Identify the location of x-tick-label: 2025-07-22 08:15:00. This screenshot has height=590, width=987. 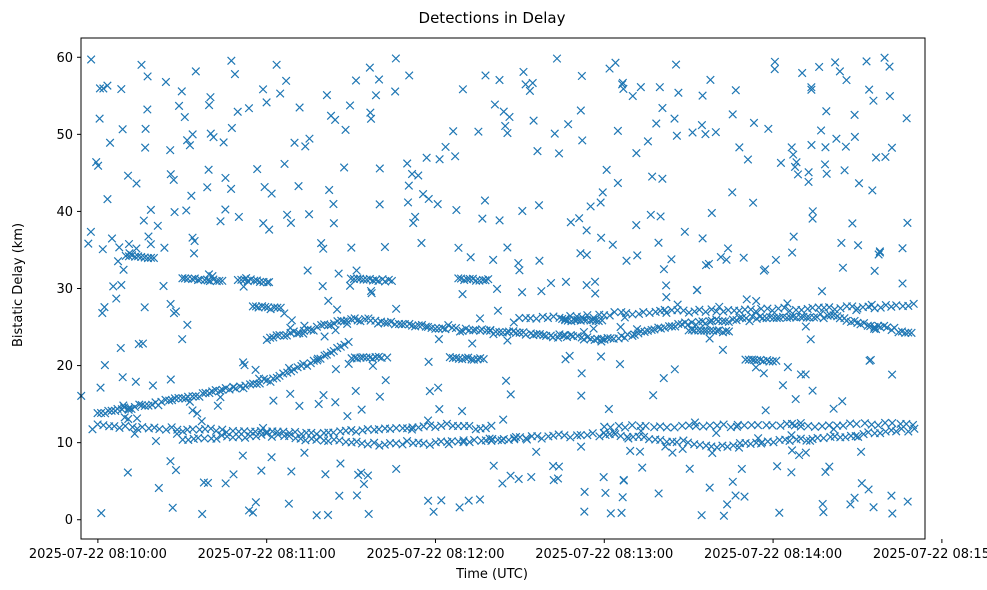
(930, 554).